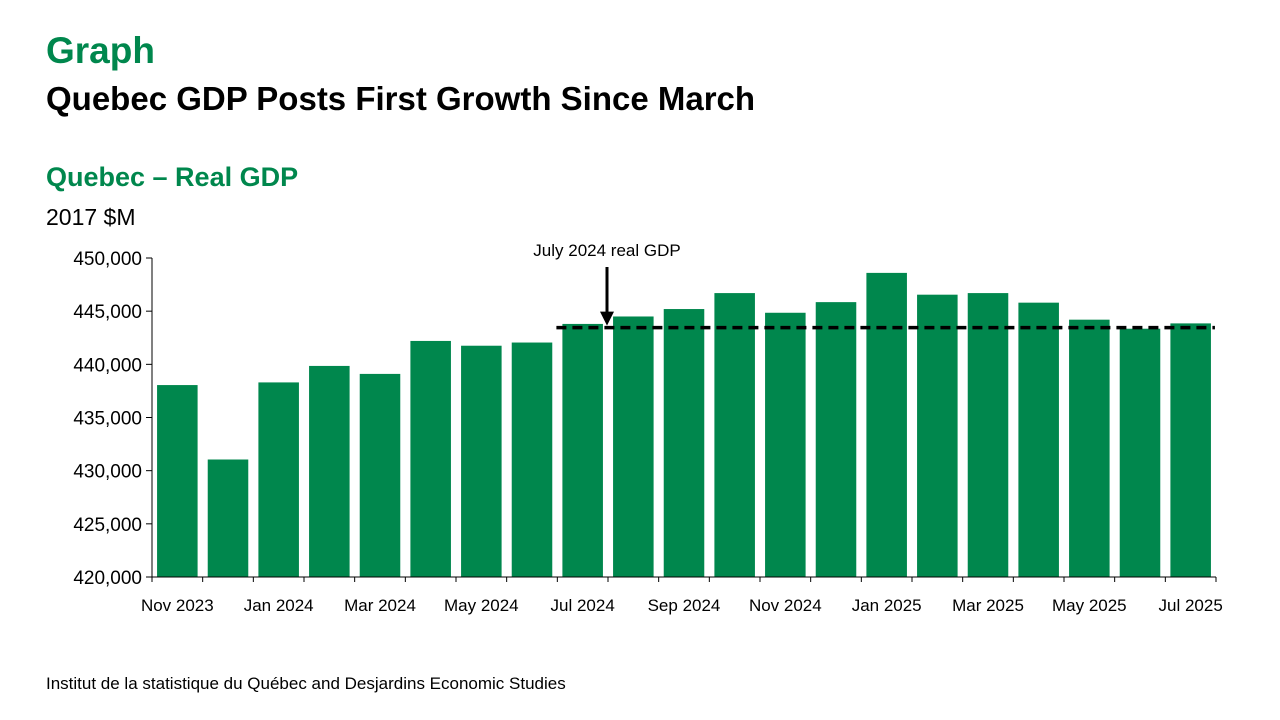 Image resolution: width=1280 pixels, height=720 pixels. Describe the element at coordinates (91, 217) in the screenshot. I see `y-axis-unit-label: 2017 $M` at that location.